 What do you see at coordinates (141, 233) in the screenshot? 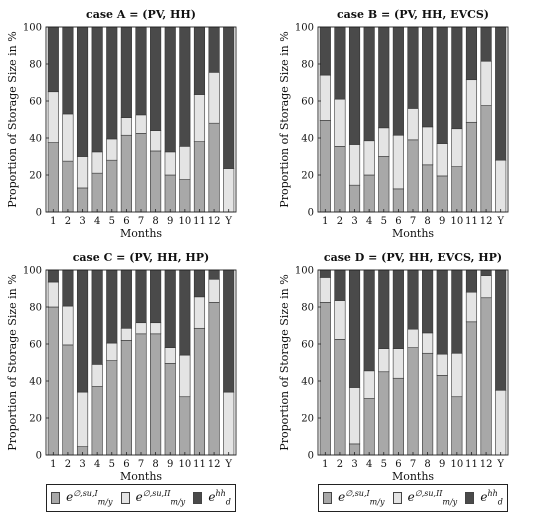
I see `x-axis-label: Months` at bounding box center [141, 233].